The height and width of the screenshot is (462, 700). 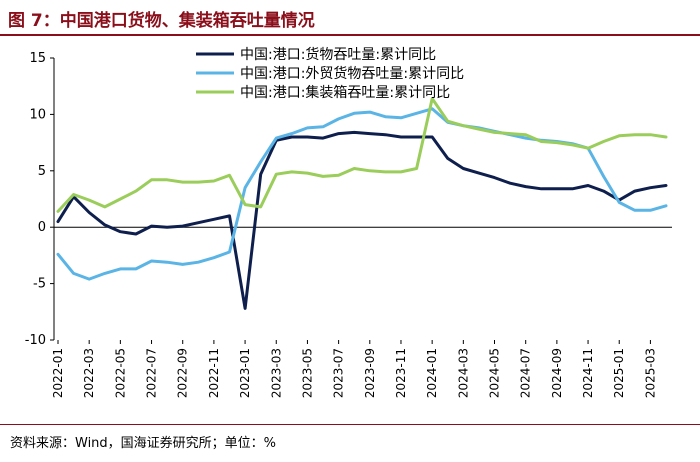 I want to click on x-tick-label: 2023-01, so click(x=245, y=373).